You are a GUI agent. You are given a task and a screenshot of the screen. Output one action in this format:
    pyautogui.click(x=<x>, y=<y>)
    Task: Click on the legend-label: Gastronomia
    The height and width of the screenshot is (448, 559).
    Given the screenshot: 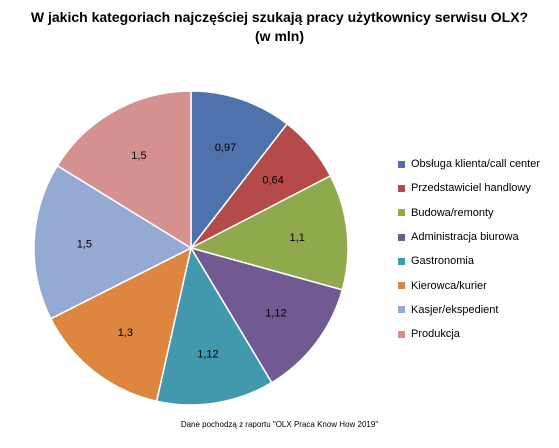 What is the action you would take?
    pyautogui.click(x=442, y=261)
    